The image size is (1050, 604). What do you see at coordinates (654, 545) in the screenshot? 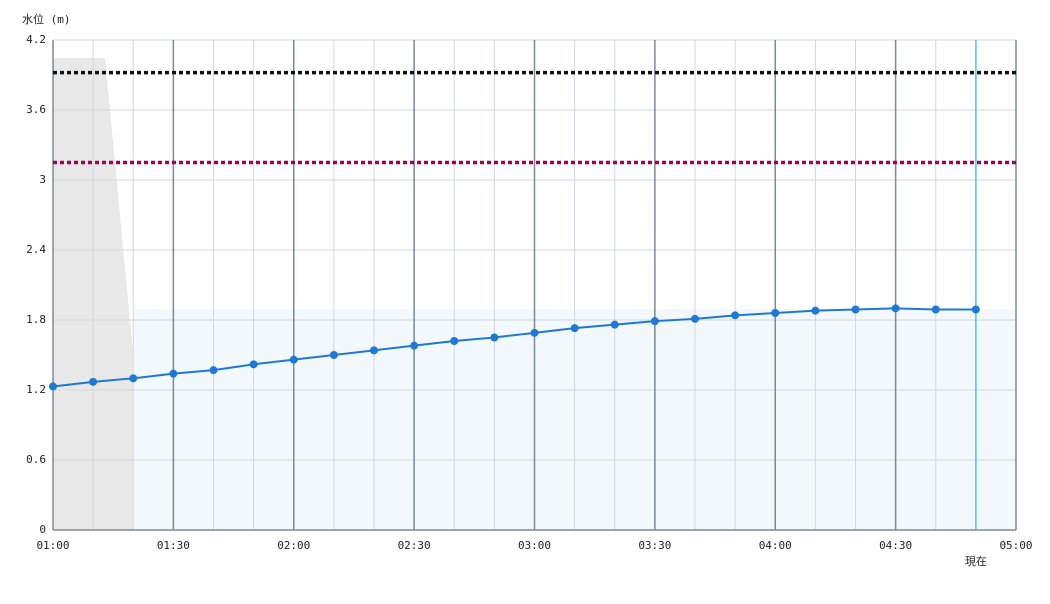
I see `x-tick-label: 03:30` at bounding box center [654, 545].